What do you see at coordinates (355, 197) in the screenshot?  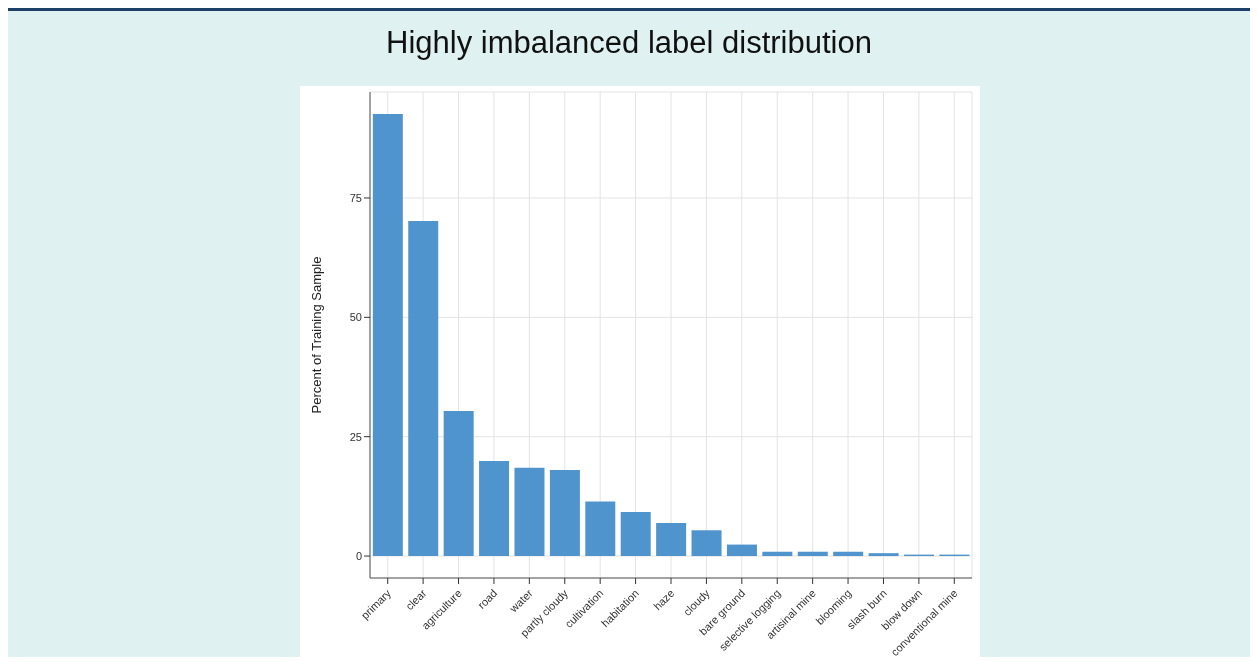 I see `y-tick-label: 75` at bounding box center [355, 197].